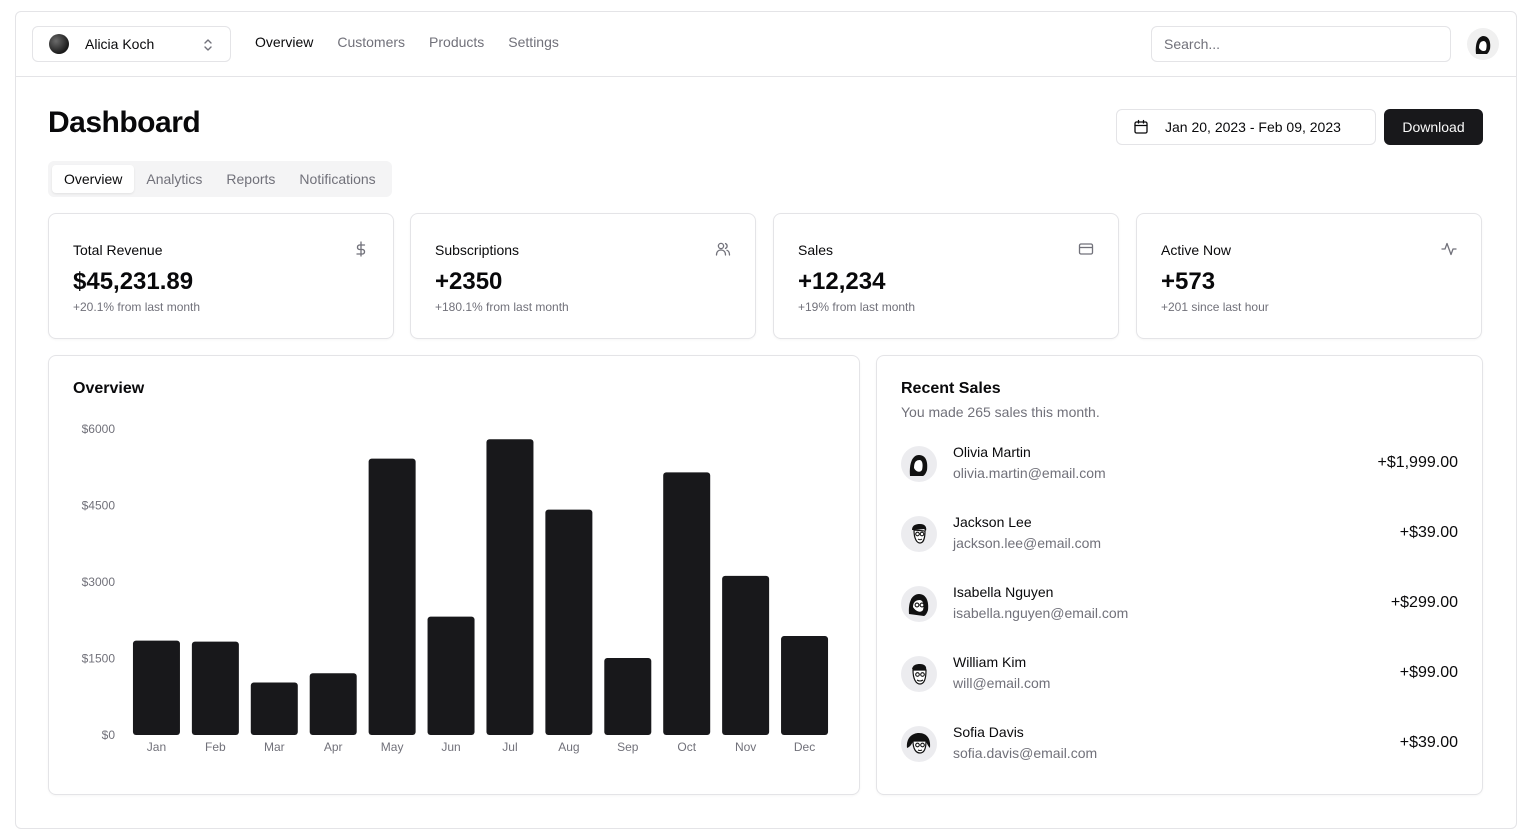 The height and width of the screenshot is (840, 1533). I want to click on bar-mar, so click(274, 708).